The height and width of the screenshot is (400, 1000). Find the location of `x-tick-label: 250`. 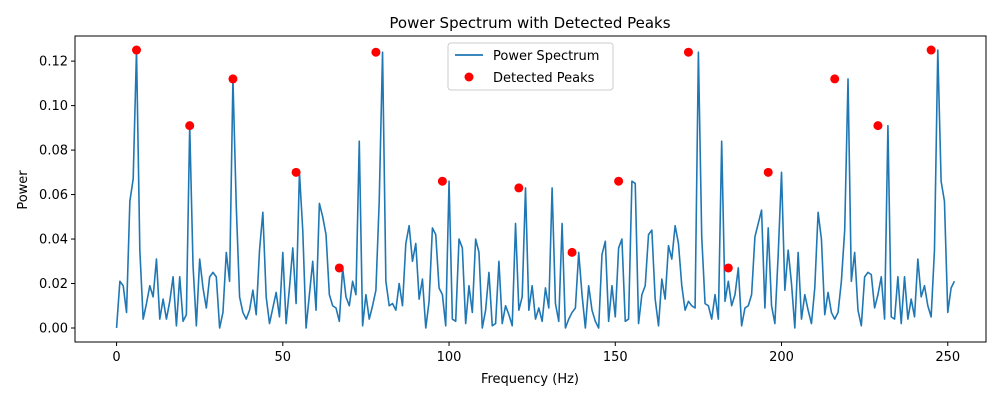

x-tick-label: 250 is located at coordinates (947, 357).